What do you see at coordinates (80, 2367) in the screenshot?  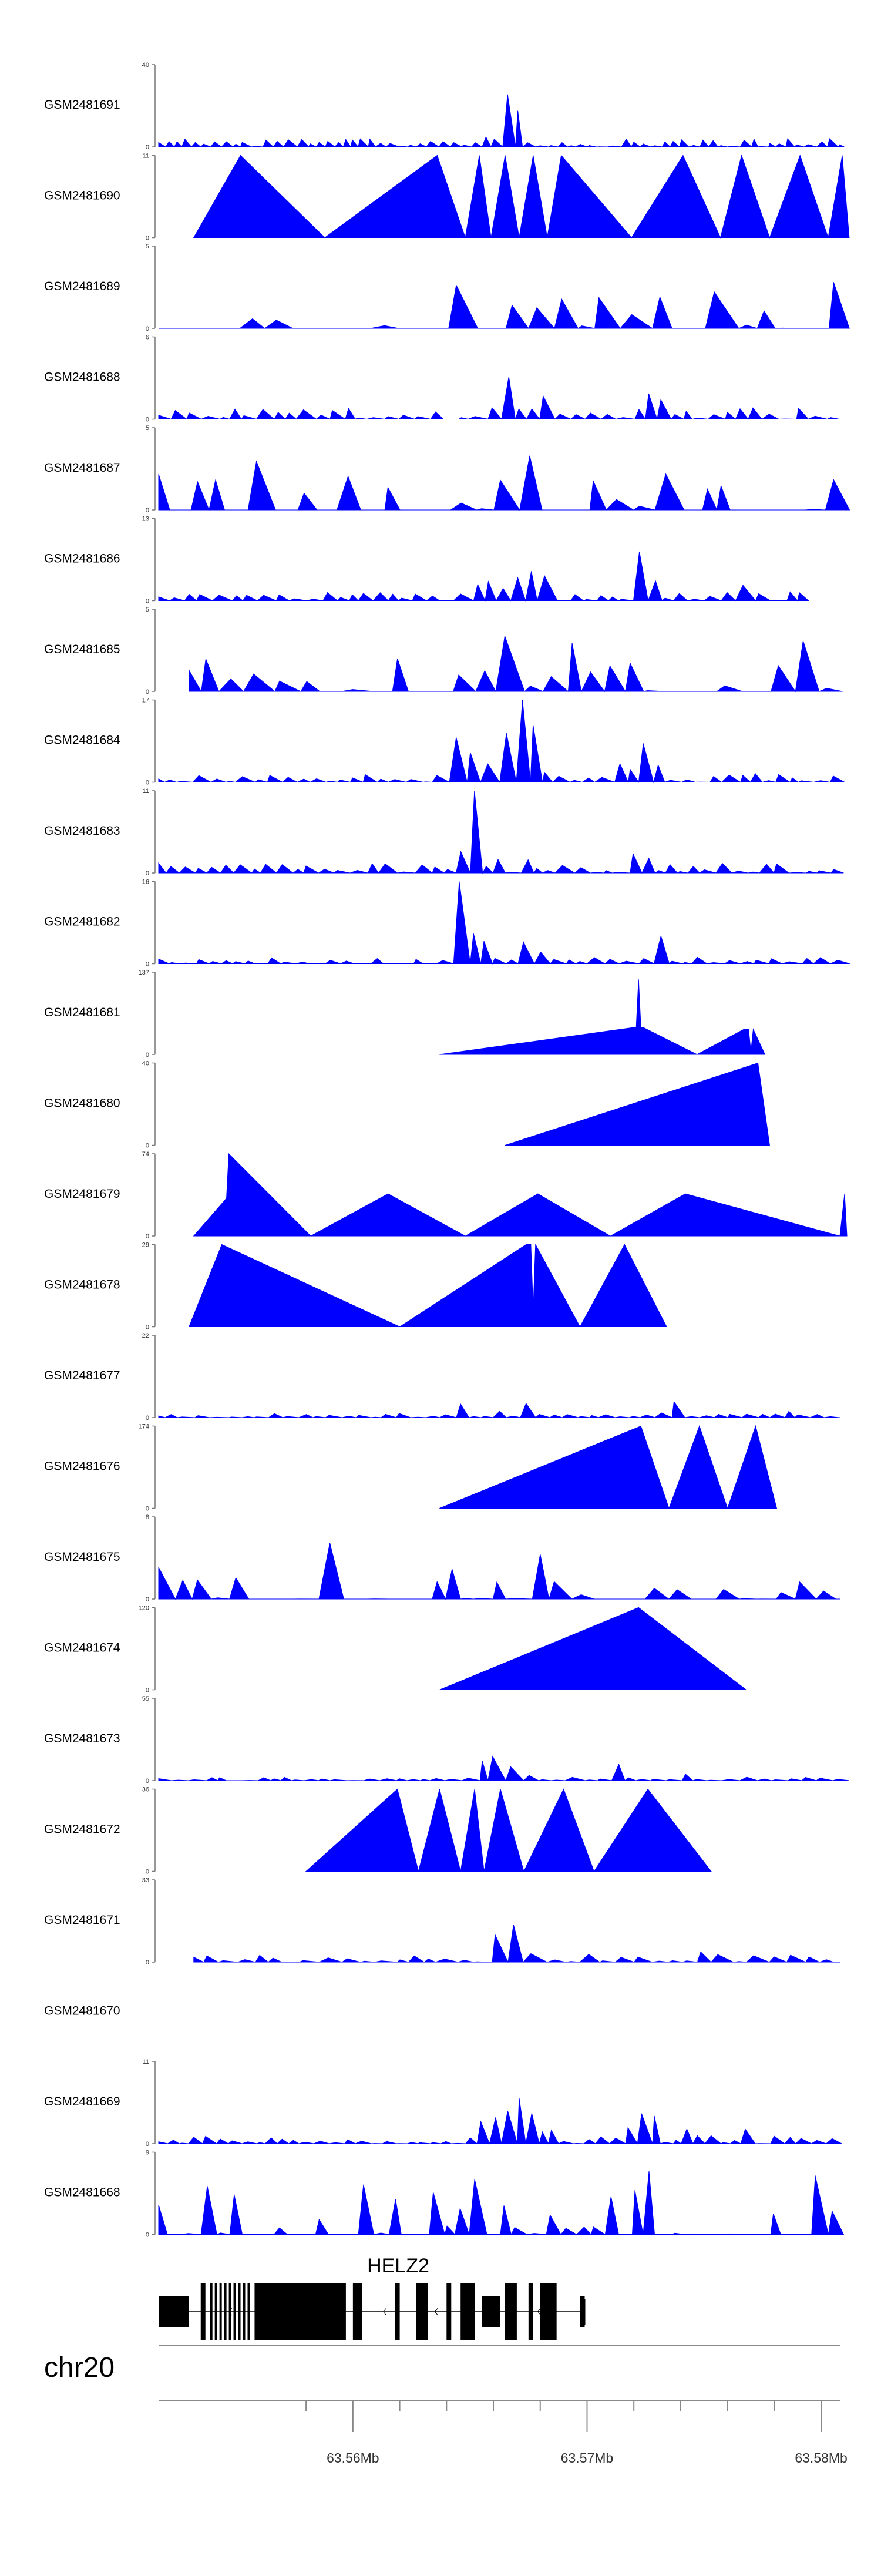 I see `chromosome-label: chr20` at bounding box center [80, 2367].